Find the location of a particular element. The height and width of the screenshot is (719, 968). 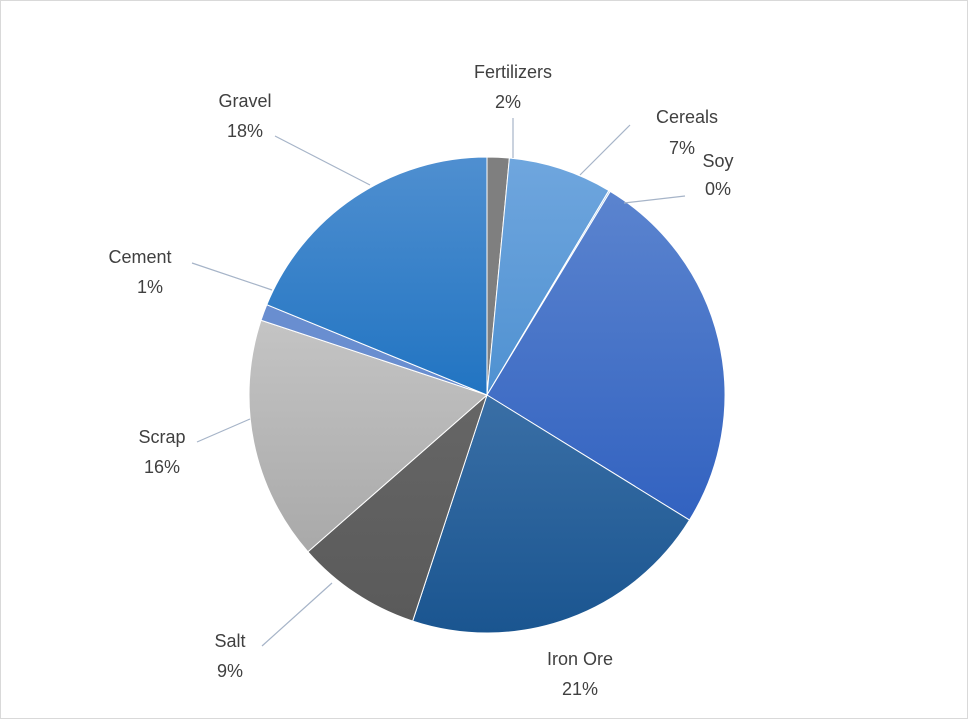

slice-label-scrap: Scrap is located at coordinates (161, 437).